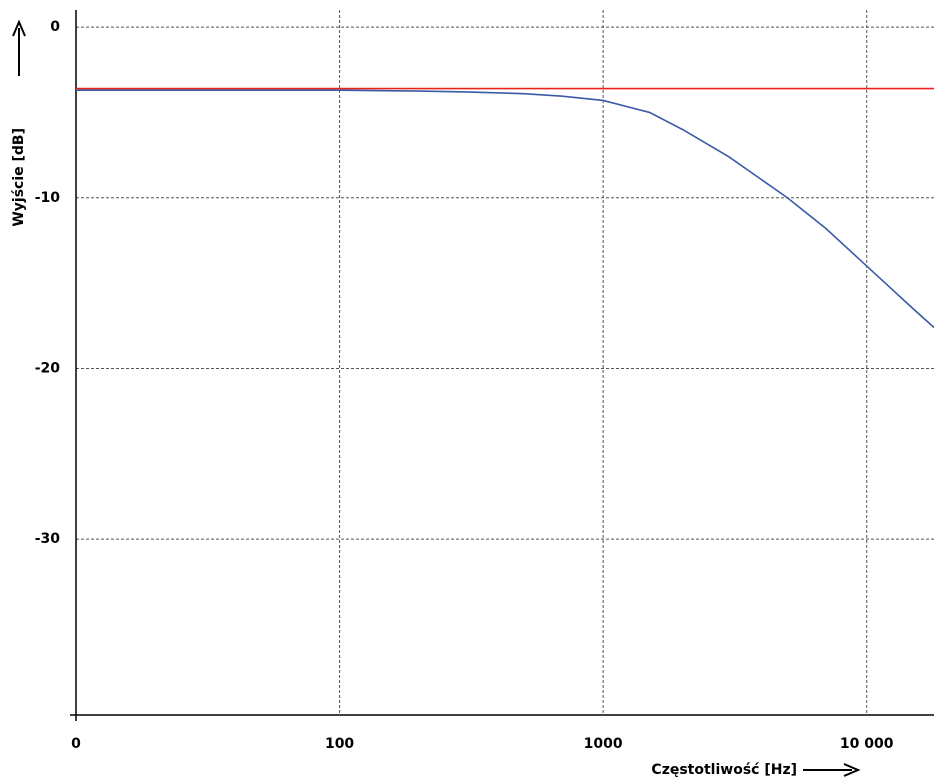 This screenshot has width=934, height=780. Describe the element at coordinates (339, 744) in the screenshot. I see `x-tick-label: 100` at that location.